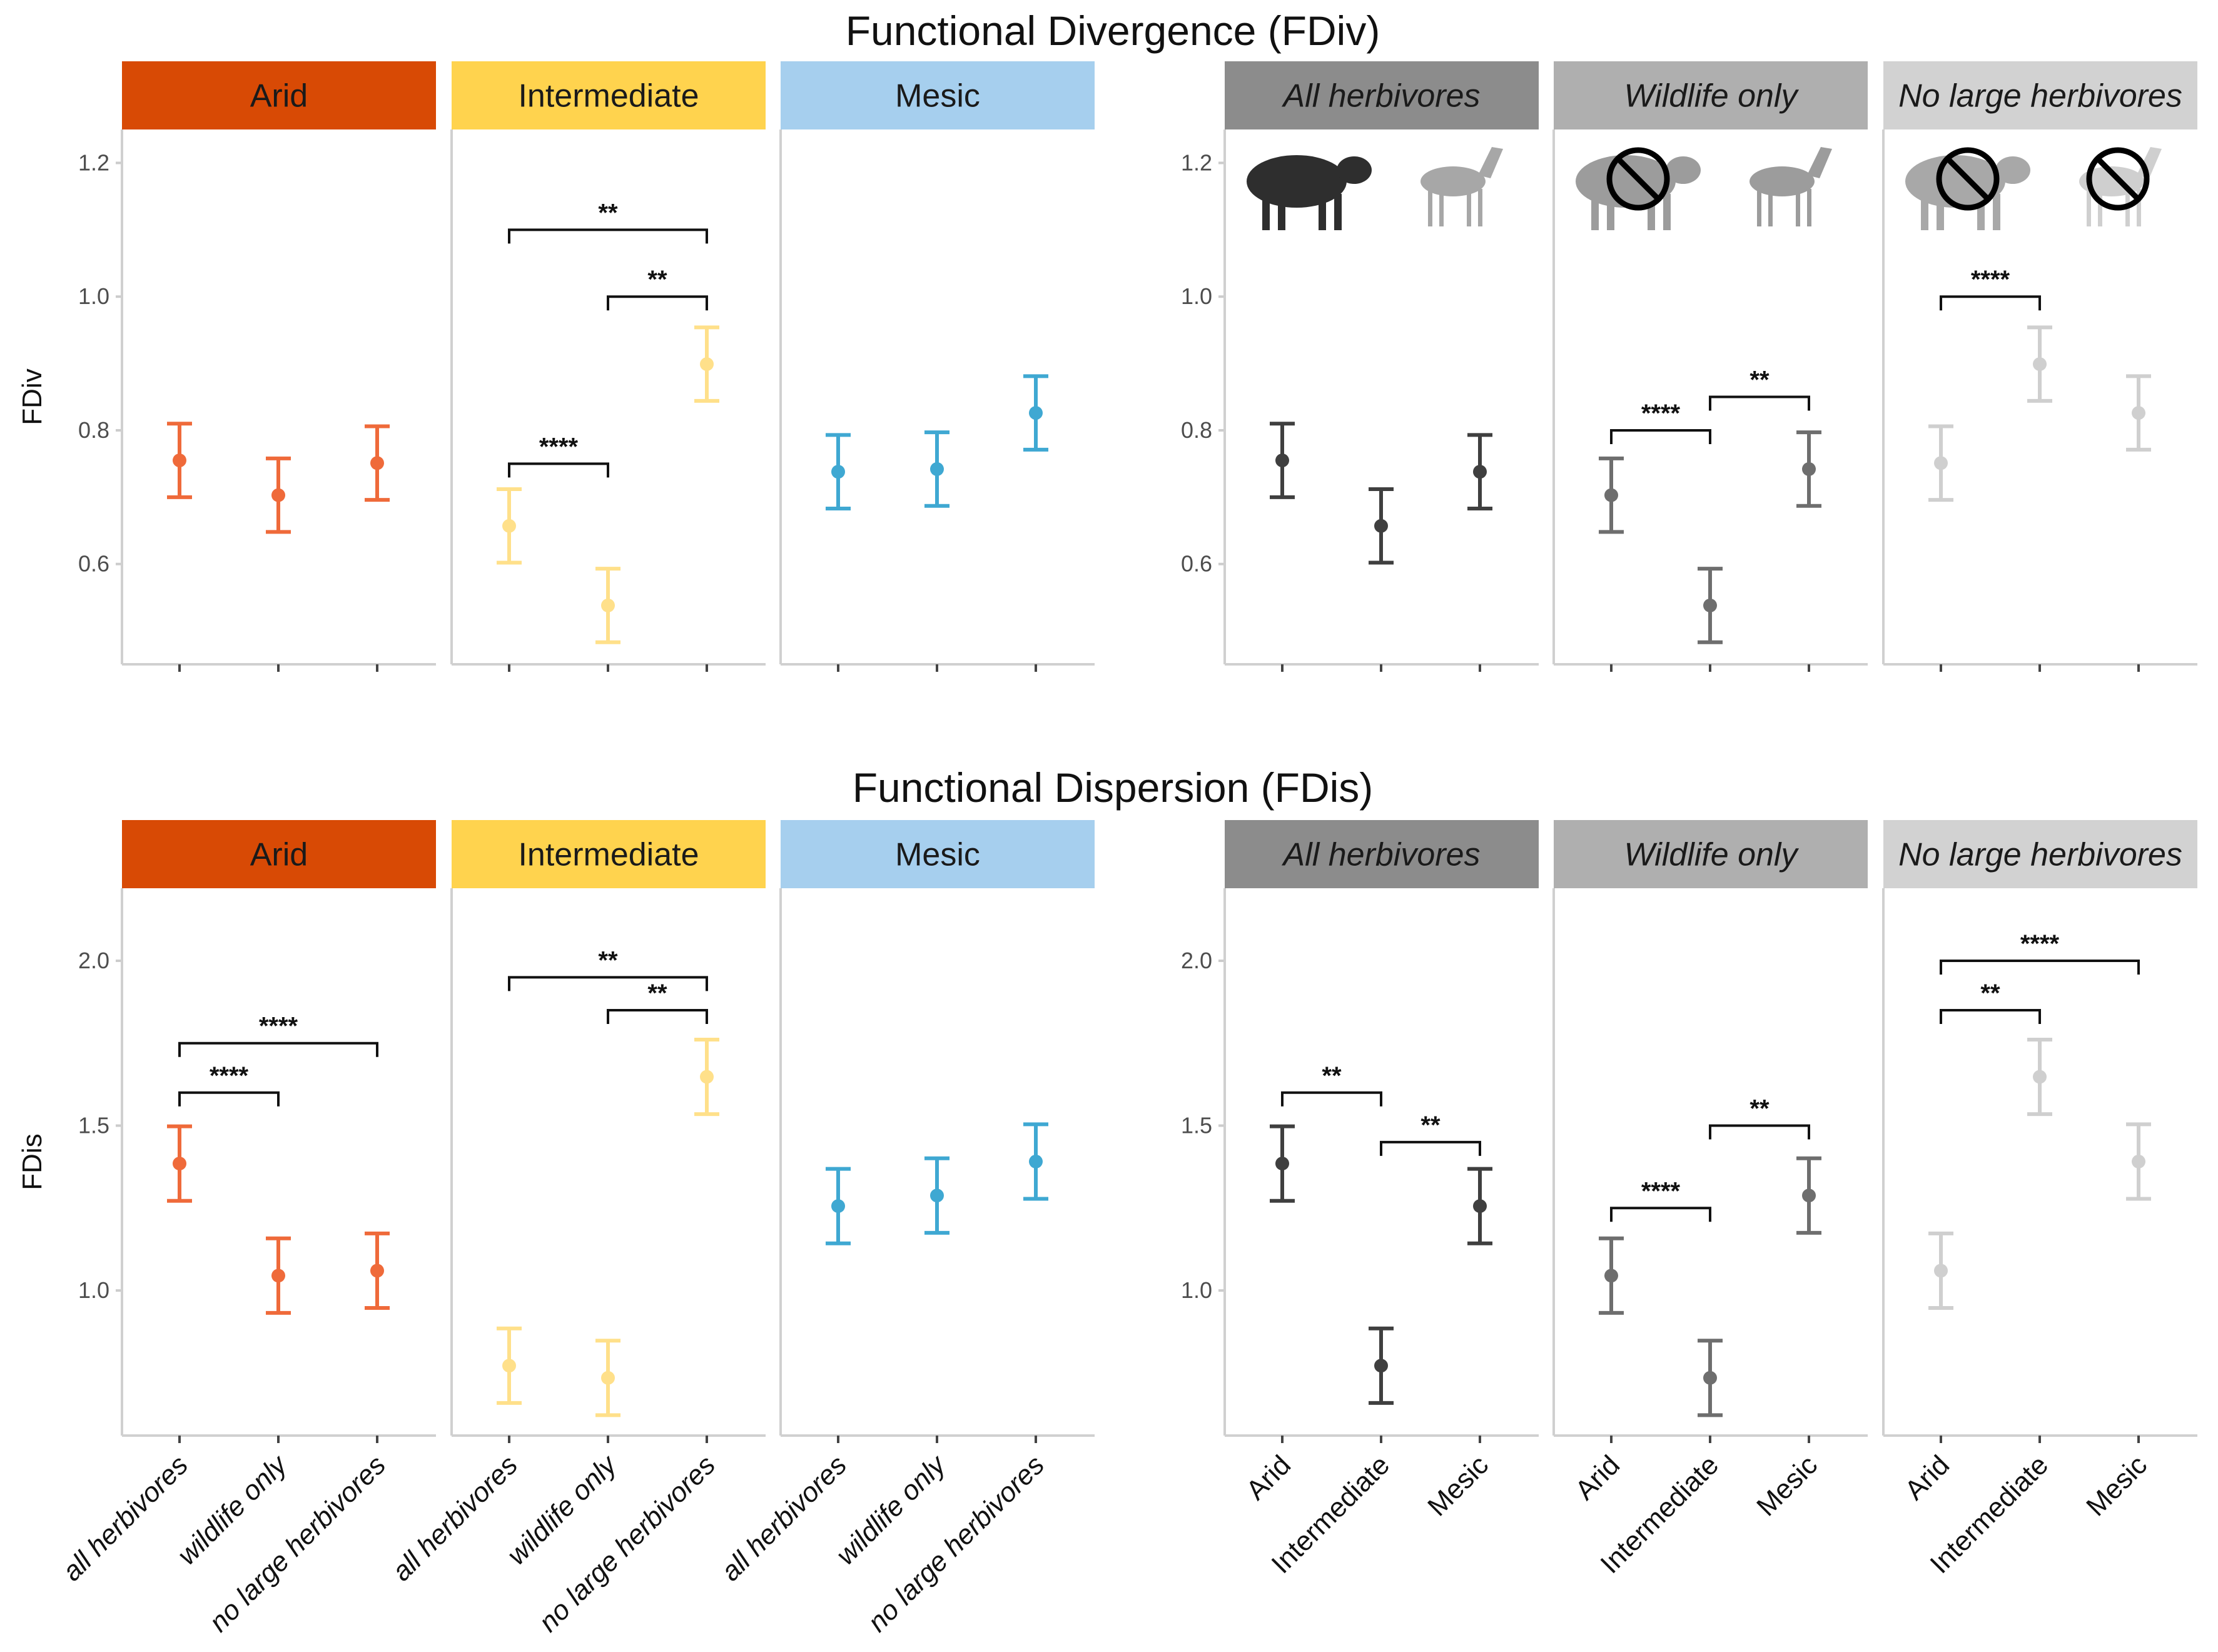 This screenshot has width=2218, height=1652. Describe the element at coordinates (278, 366) in the screenshot. I see `facet-panel-arid: Arid` at that location.